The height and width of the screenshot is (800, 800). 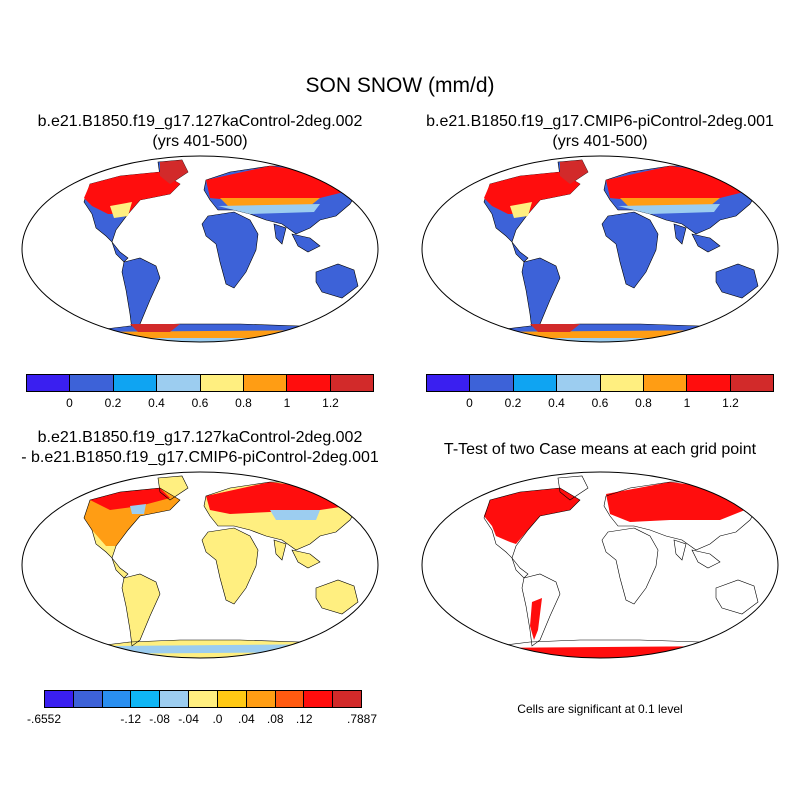 I want to click on colorbar-difference, so click(x=203, y=699).